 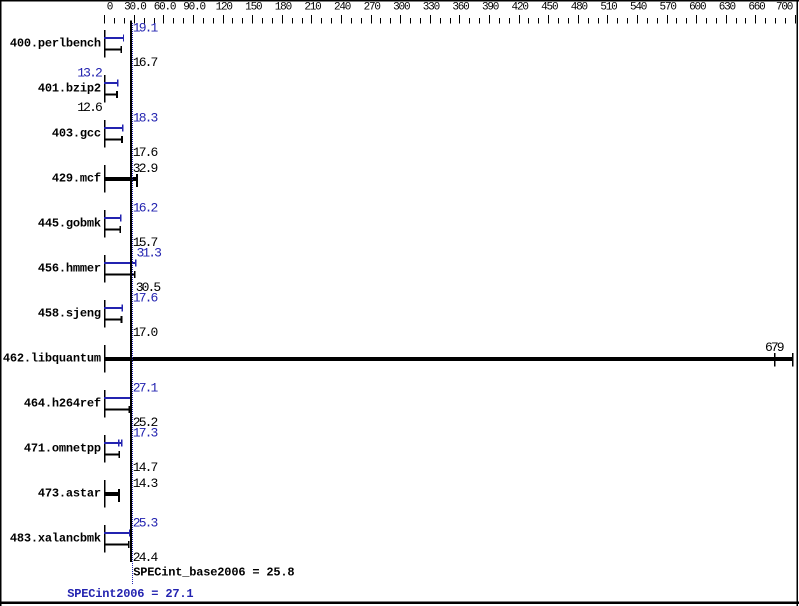 I want to click on svg-text: 13.2, so click(x=89, y=73).